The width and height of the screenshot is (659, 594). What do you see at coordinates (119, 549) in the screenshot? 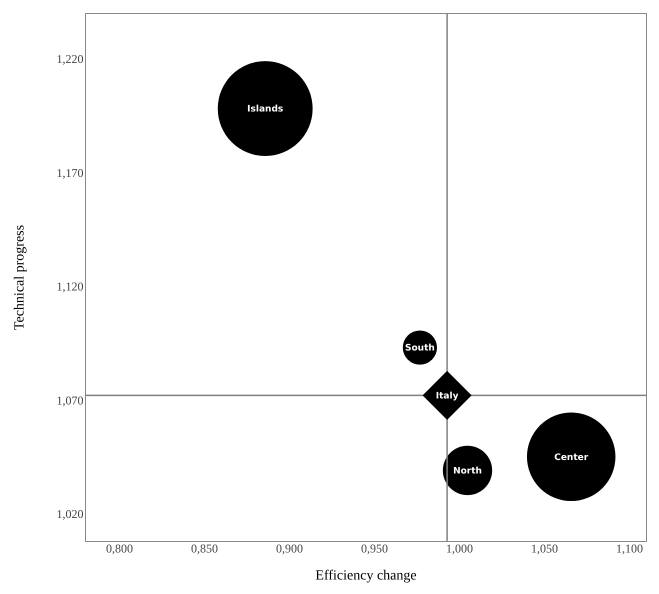
I see `x-tick-label: 0,800` at bounding box center [119, 549].